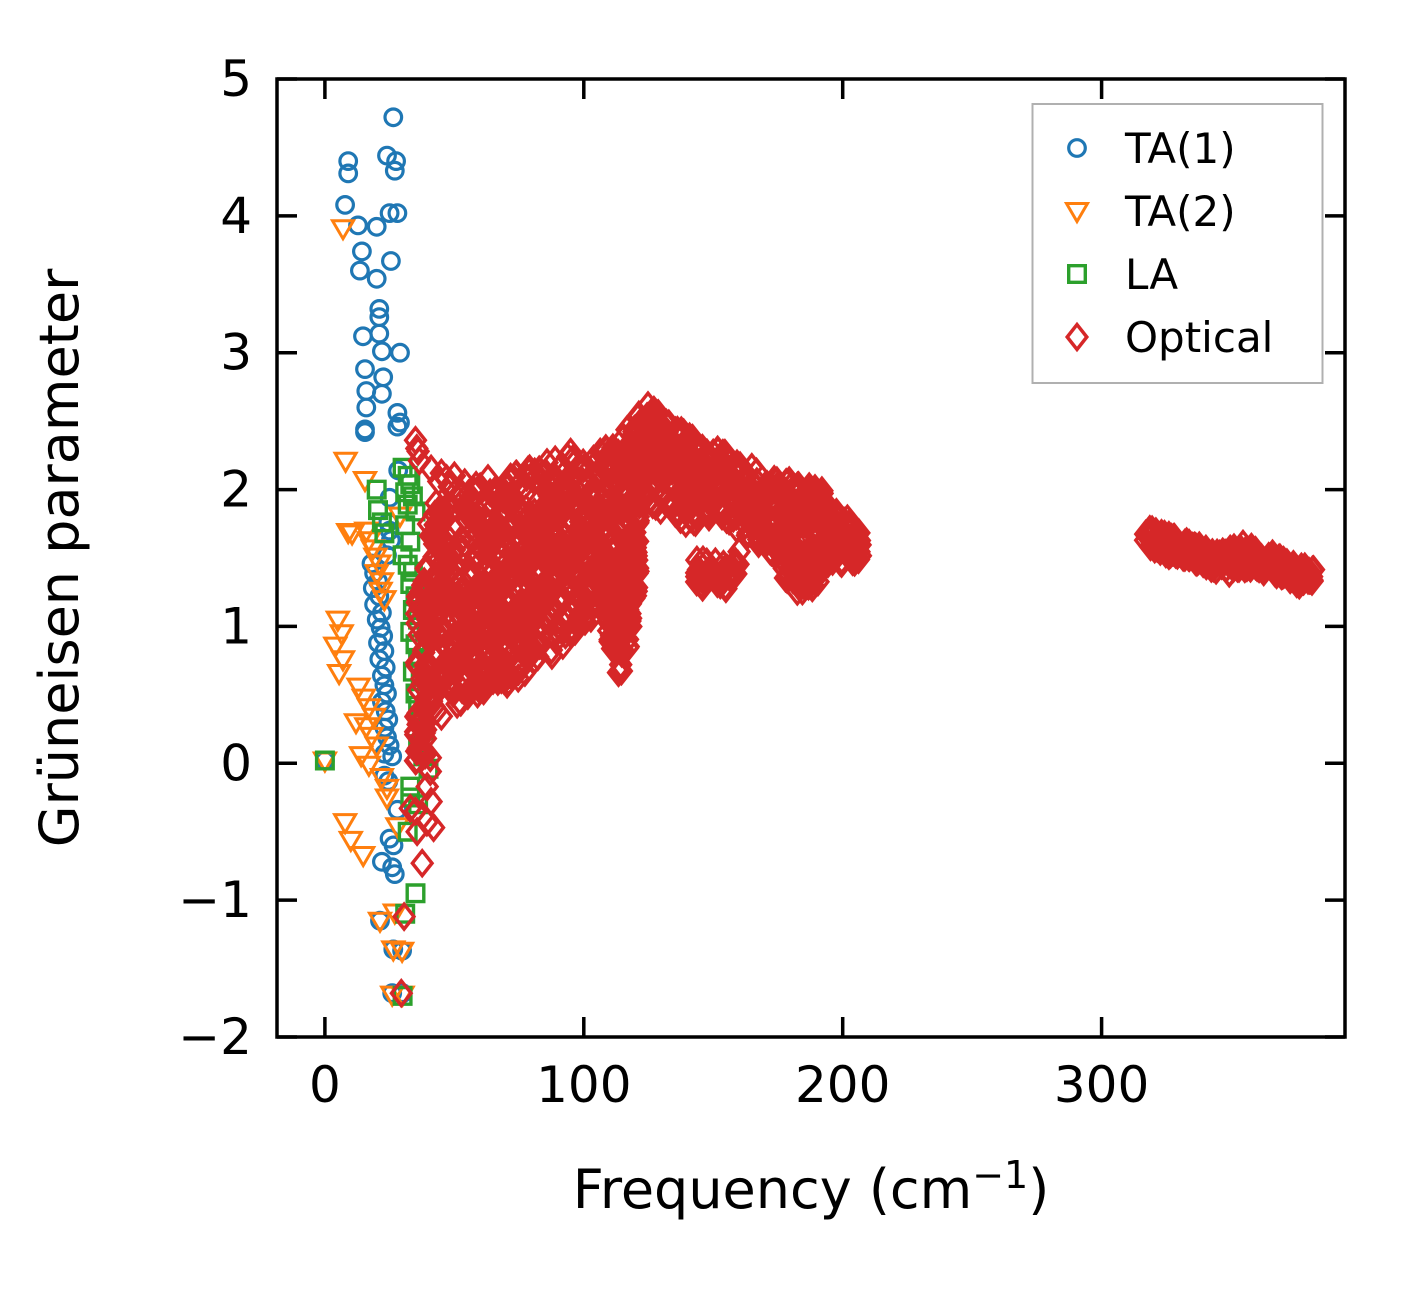  I want to click on legend-entry-optical: Optical, so click(1168, 337).